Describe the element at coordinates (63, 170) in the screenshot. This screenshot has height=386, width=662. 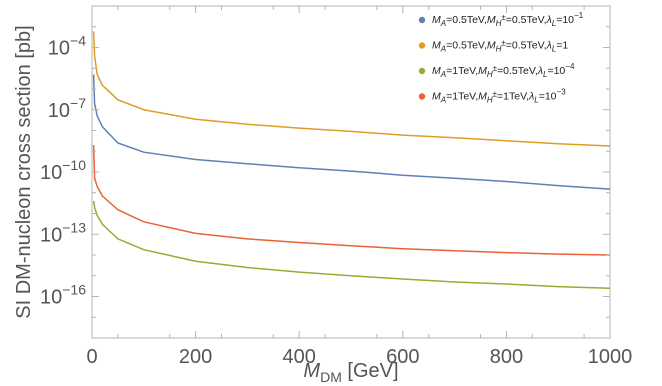
I see `y-tick-label: 10⁻¹⁰` at that location.